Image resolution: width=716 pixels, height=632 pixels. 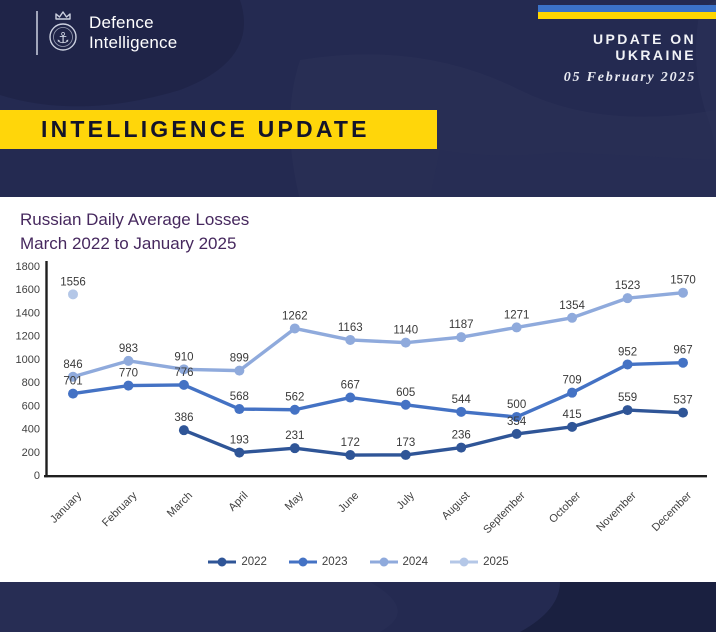 I want to click on data-label-2022-july: 173, so click(x=405, y=443).